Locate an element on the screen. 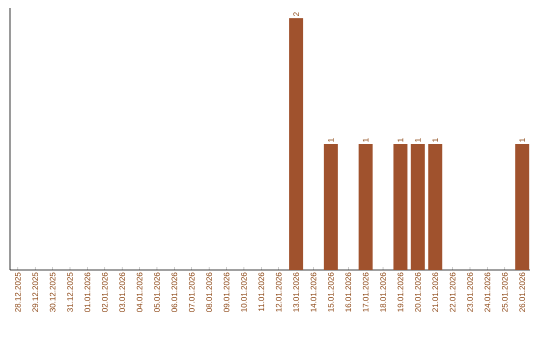  x-tick-label: 20.01.2026 is located at coordinates (418, 292).